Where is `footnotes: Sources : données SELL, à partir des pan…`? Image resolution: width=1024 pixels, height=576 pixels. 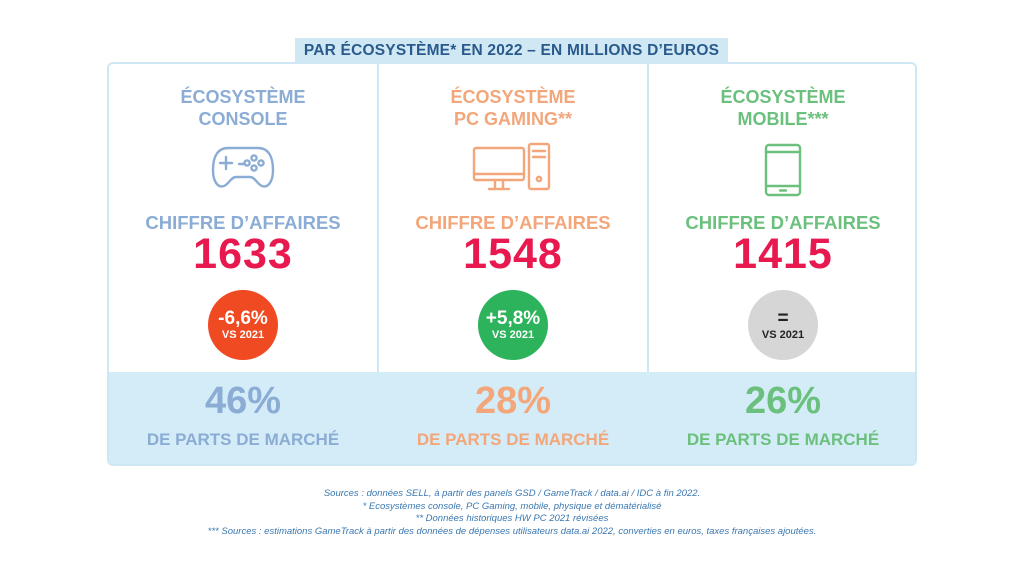 footnotes: Sources : données SELL, à partir des pan… is located at coordinates (512, 513).